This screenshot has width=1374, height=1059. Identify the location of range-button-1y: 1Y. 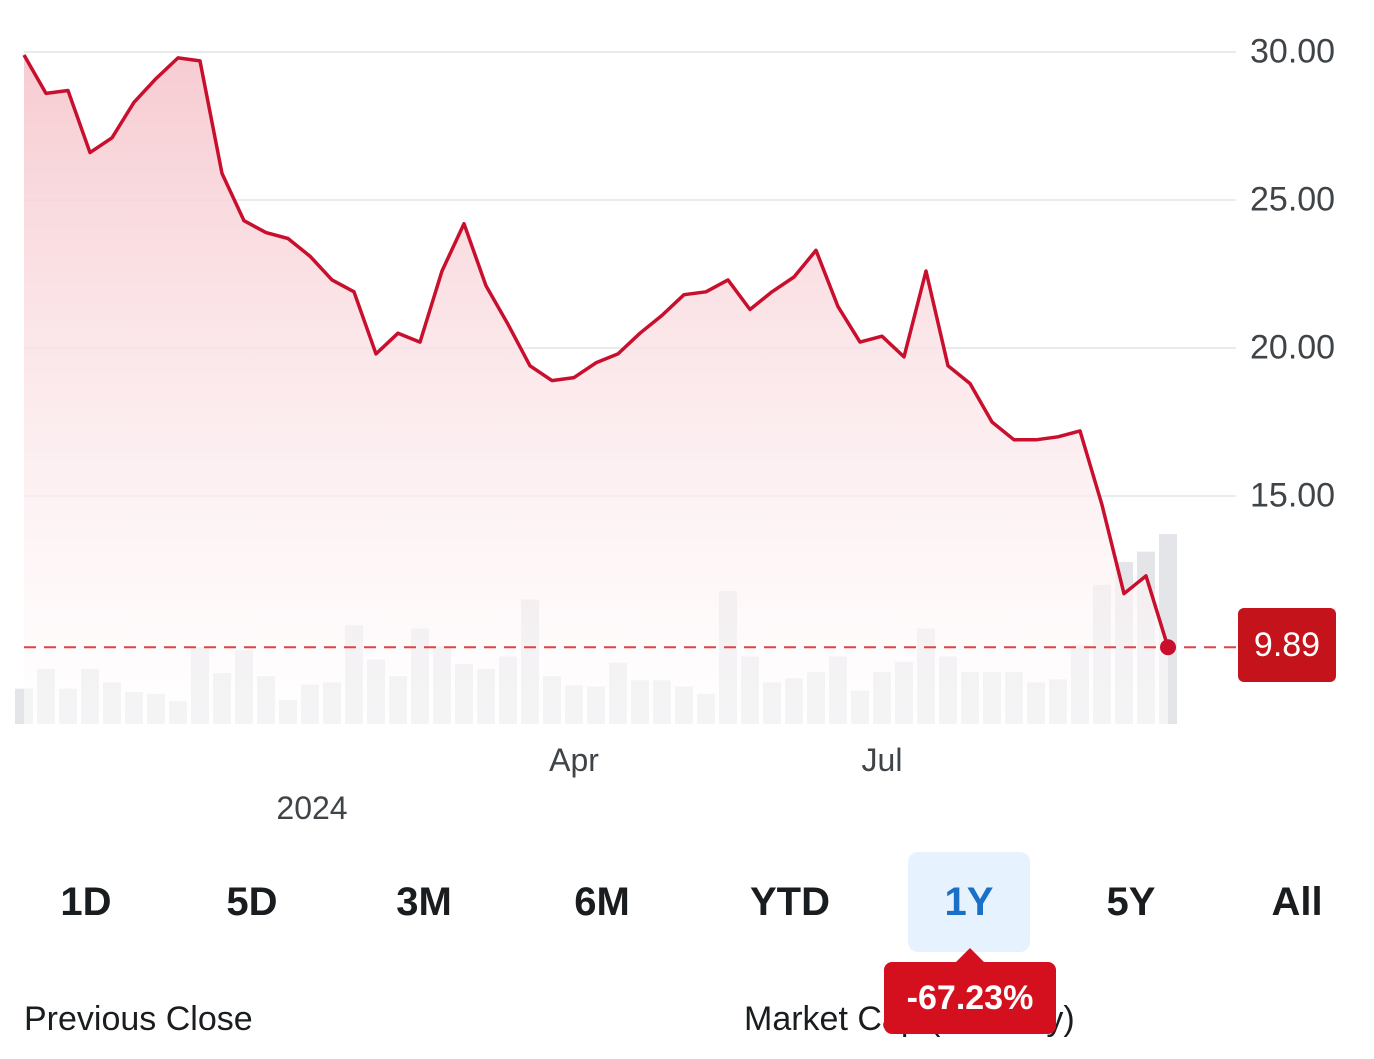
(969, 902).